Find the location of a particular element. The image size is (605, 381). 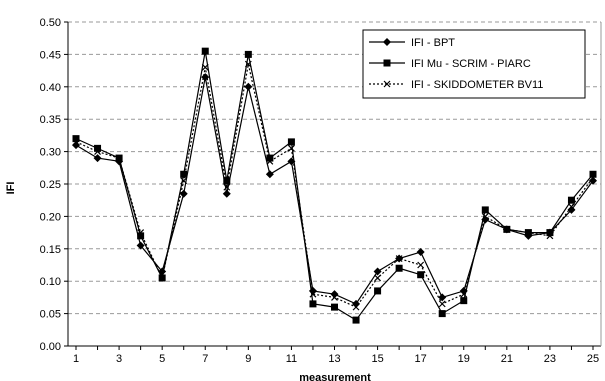

legend-label: IFI - SKIDDOMETER BV11 is located at coordinates (477, 85).